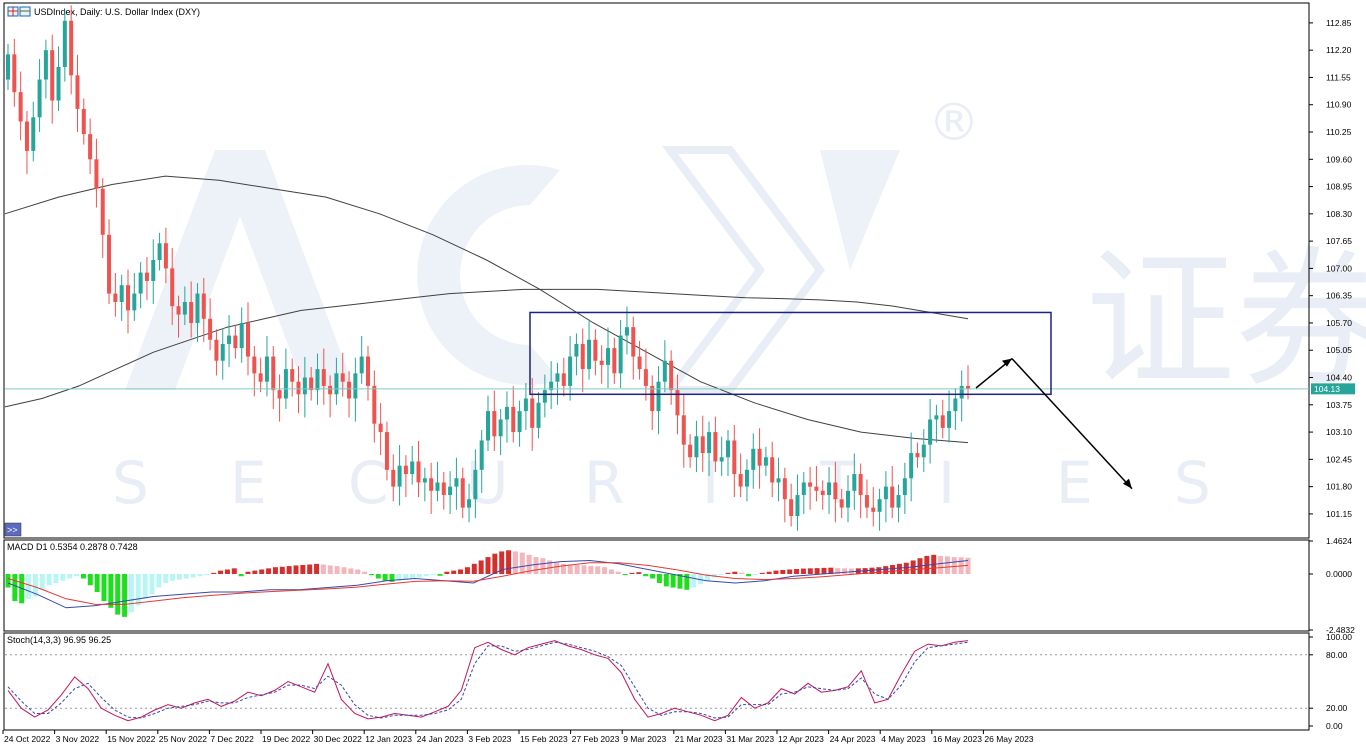 Image resolution: width=1366 pixels, height=751 pixels. What do you see at coordinates (699, 739) in the screenshot?
I see `time-tick-label: 21 Mar 2023` at bounding box center [699, 739].